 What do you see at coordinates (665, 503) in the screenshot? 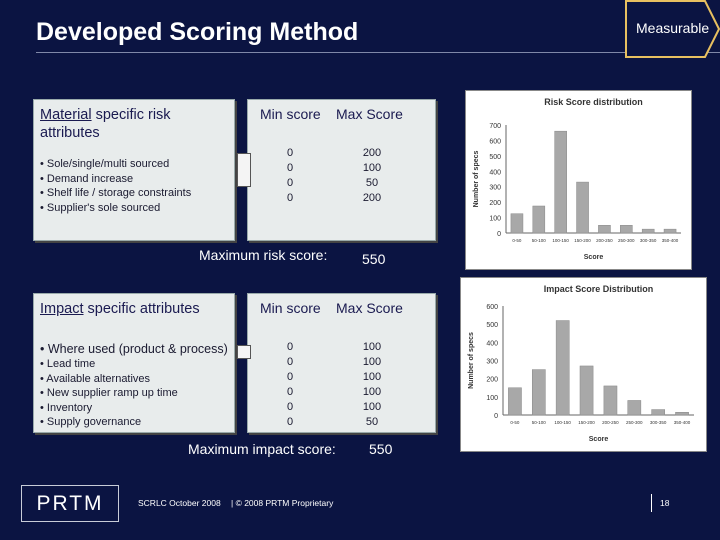
I see `page-number: 18` at bounding box center [665, 503].